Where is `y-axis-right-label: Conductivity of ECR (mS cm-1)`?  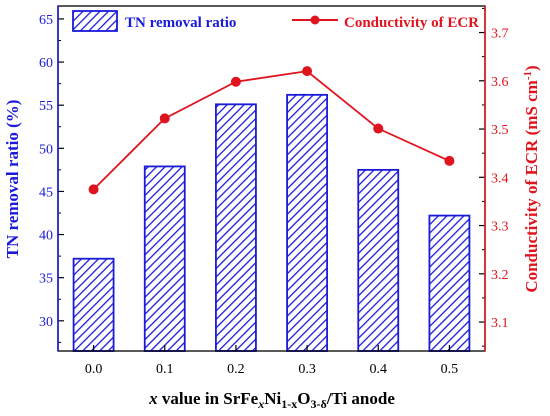
y-axis-right-label: Conductivity of ECR (mS cm-1) is located at coordinates (531, 178).